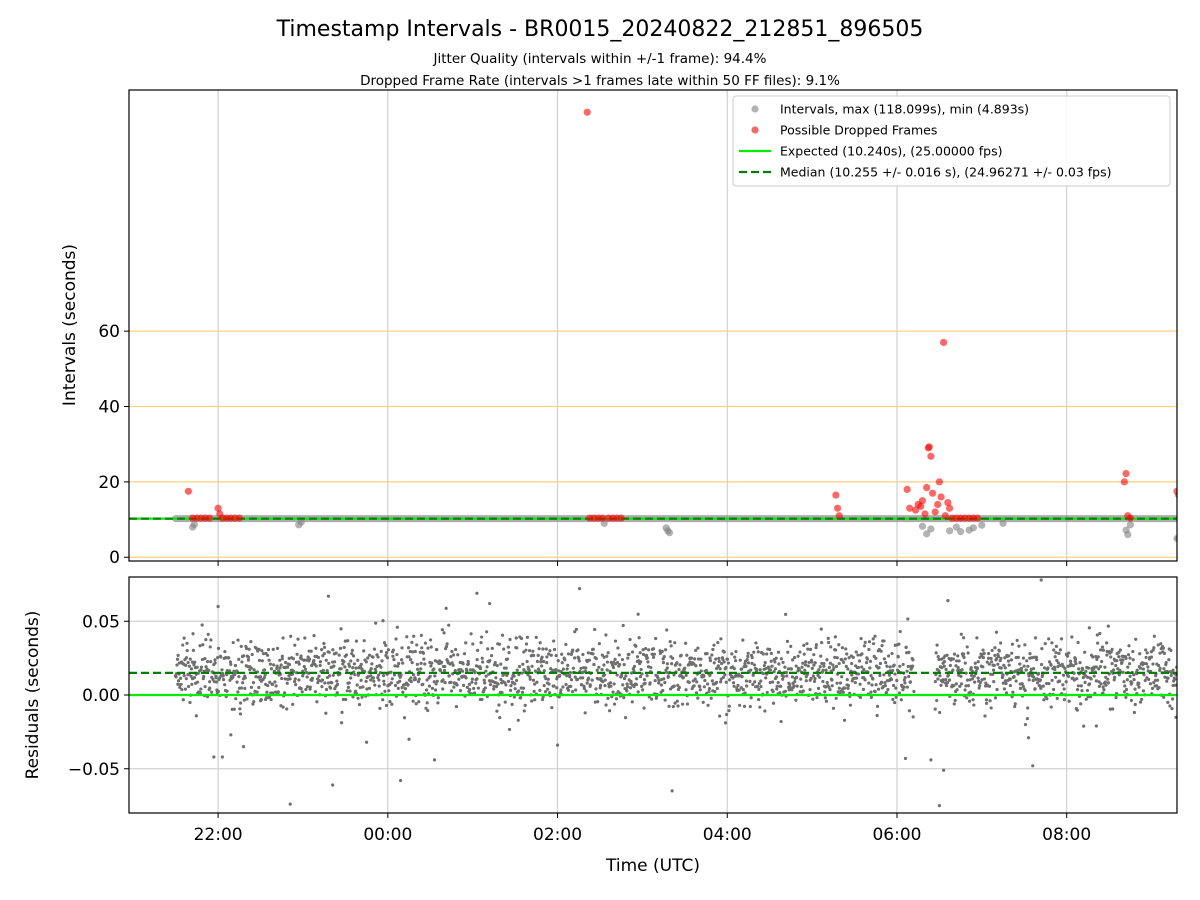  I want to click on intervals-y-tick-label: 0, so click(114, 558).